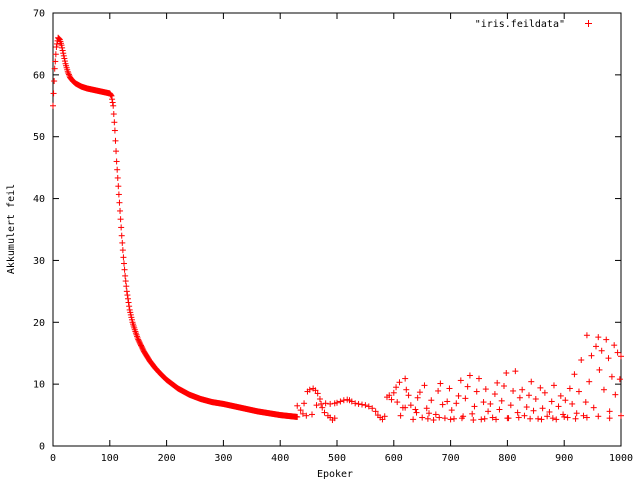 This screenshot has height=480, width=640. What do you see at coordinates (39, 199) in the screenshot?
I see `y-tick-label: 40` at bounding box center [39, 199].